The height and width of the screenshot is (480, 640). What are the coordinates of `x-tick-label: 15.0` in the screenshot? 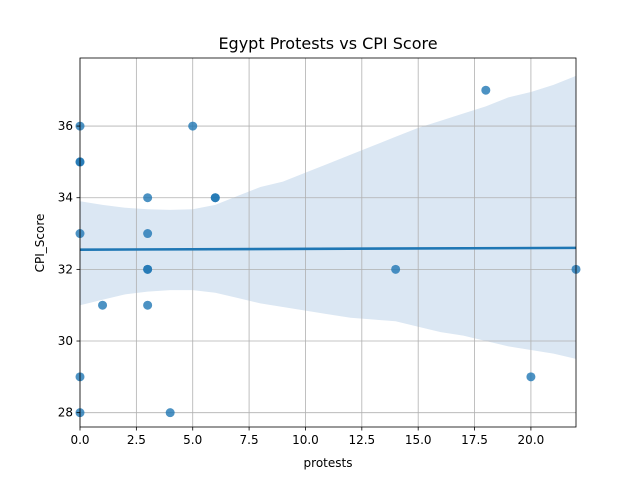 It's located at (418, 440).